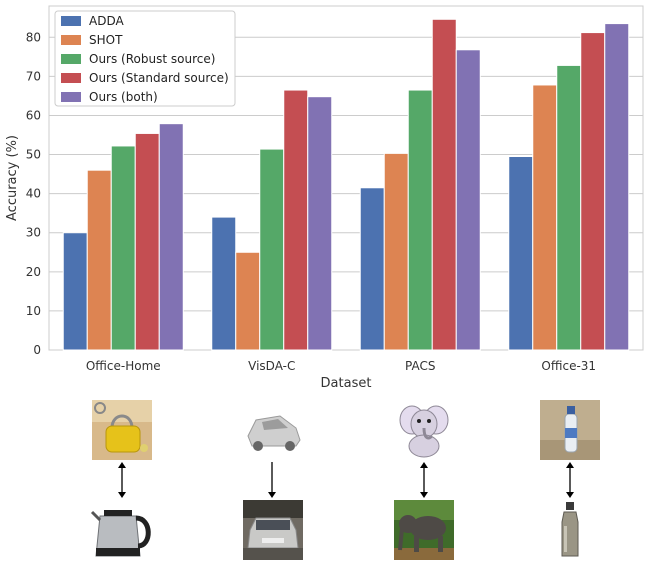 This screenshot has height=561, width=651. I want to click on bar-adda-office-home, so click(75, 291).